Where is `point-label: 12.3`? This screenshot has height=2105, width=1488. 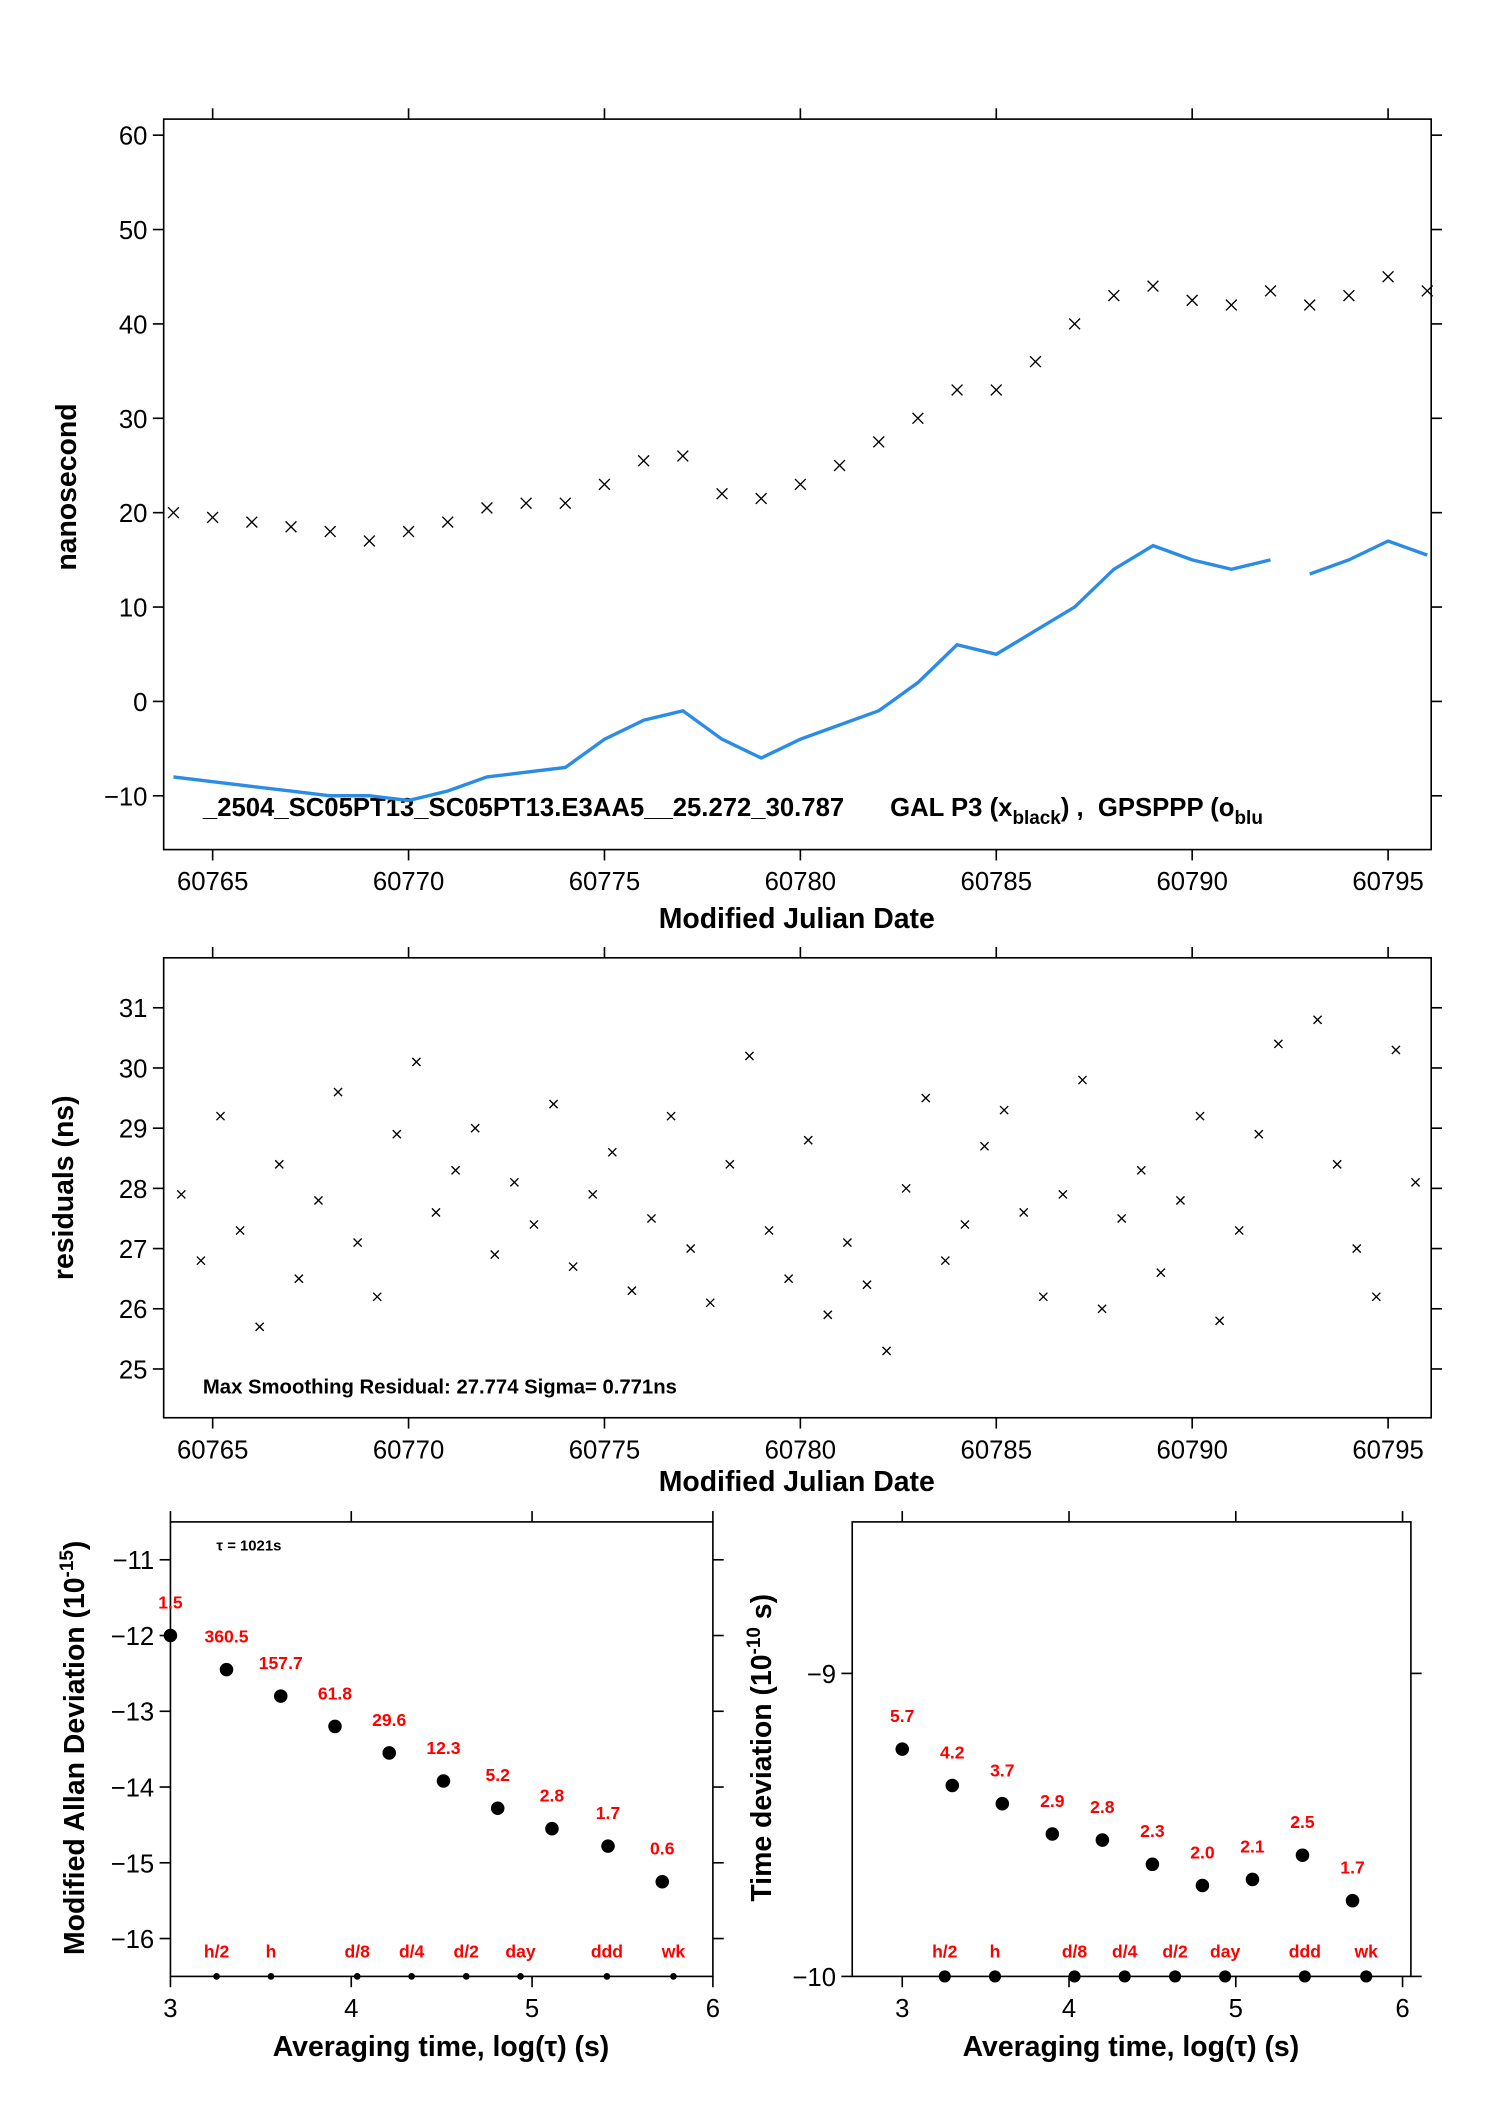
point-label: 12.3 is located at coordinates (443, 1748).